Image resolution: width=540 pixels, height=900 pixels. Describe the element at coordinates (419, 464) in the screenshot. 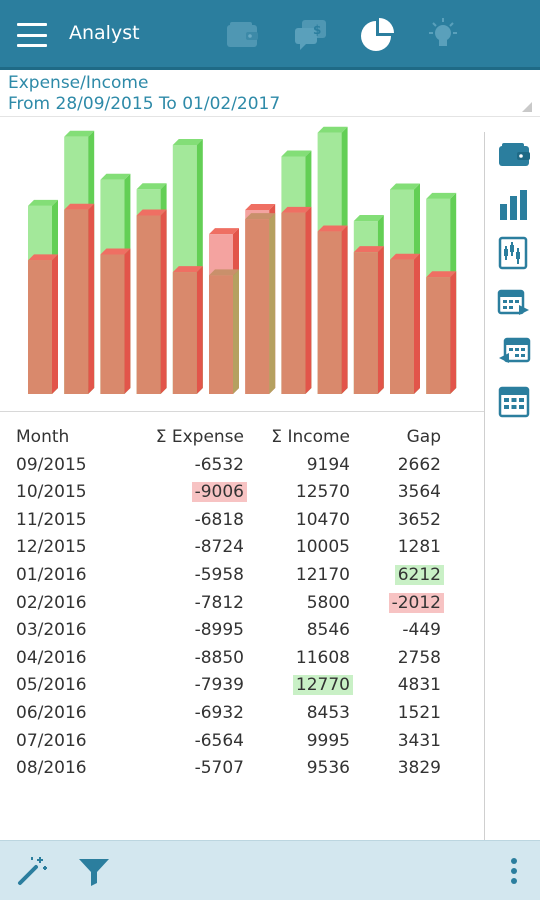

I see `cell-gap: 2662` at that location.